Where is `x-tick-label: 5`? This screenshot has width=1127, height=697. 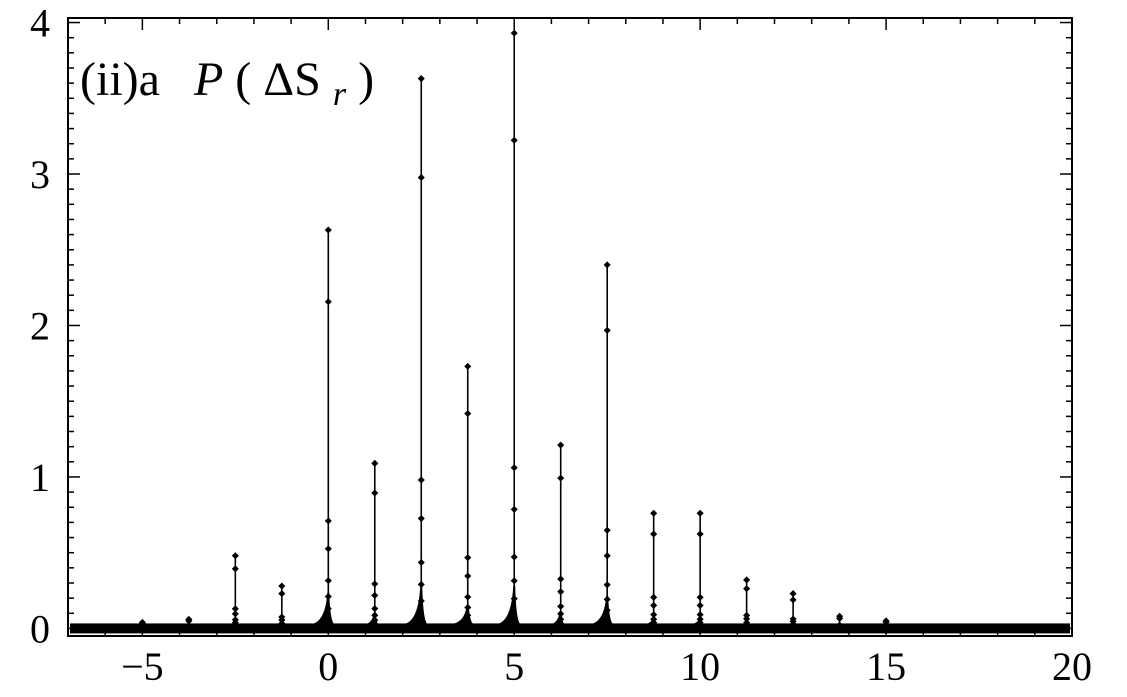
x-tick-label: 5 is located at coordinates (514, 666).